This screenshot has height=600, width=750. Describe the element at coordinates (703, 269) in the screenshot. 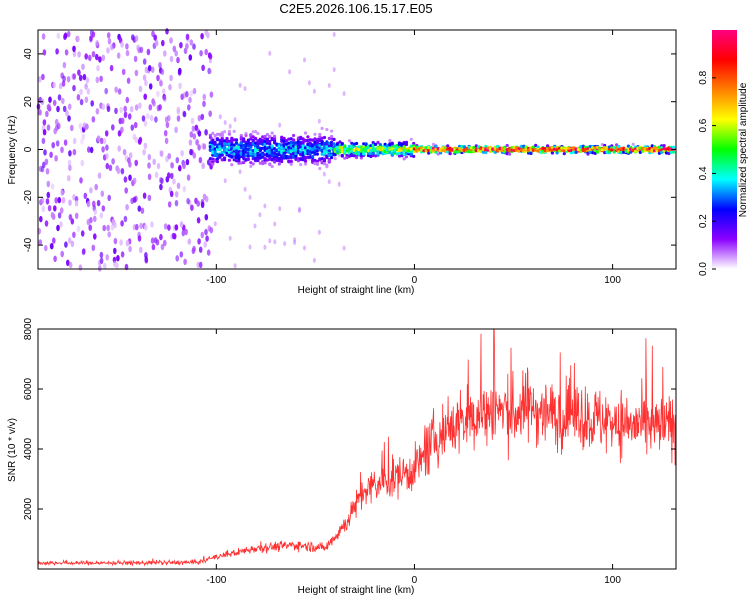

I see `colorbar-tick-label: 0.0` at that location.